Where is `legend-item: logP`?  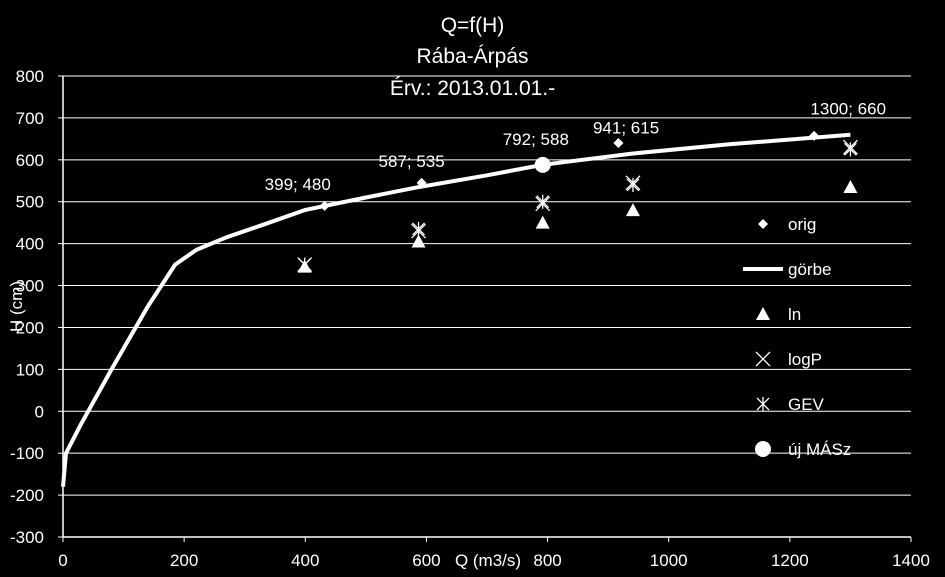 legend-item: logP is located at coordinates (788, 359).